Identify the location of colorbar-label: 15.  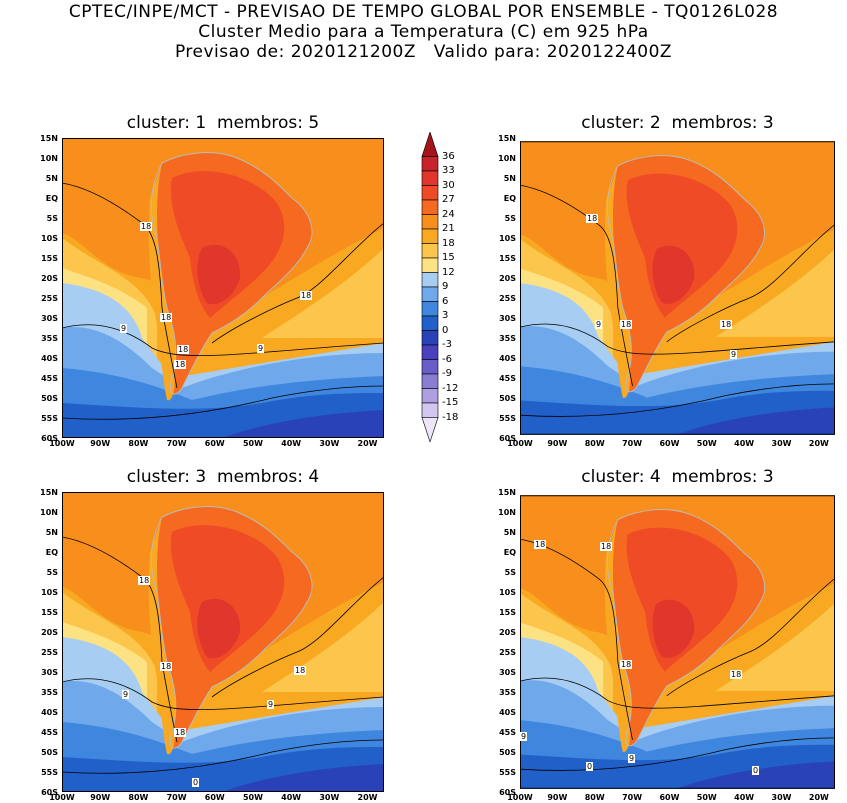
(448, 257).